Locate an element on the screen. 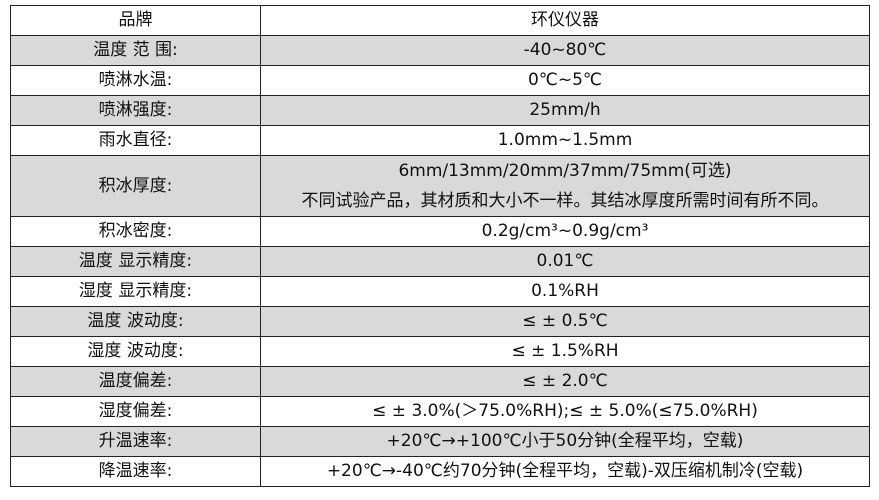  table-row: 降温速率: +20℃→-40℃约70分钟(全程平均，空载)-双压缩机制冷(空载) is located at coordinates (440, 471).